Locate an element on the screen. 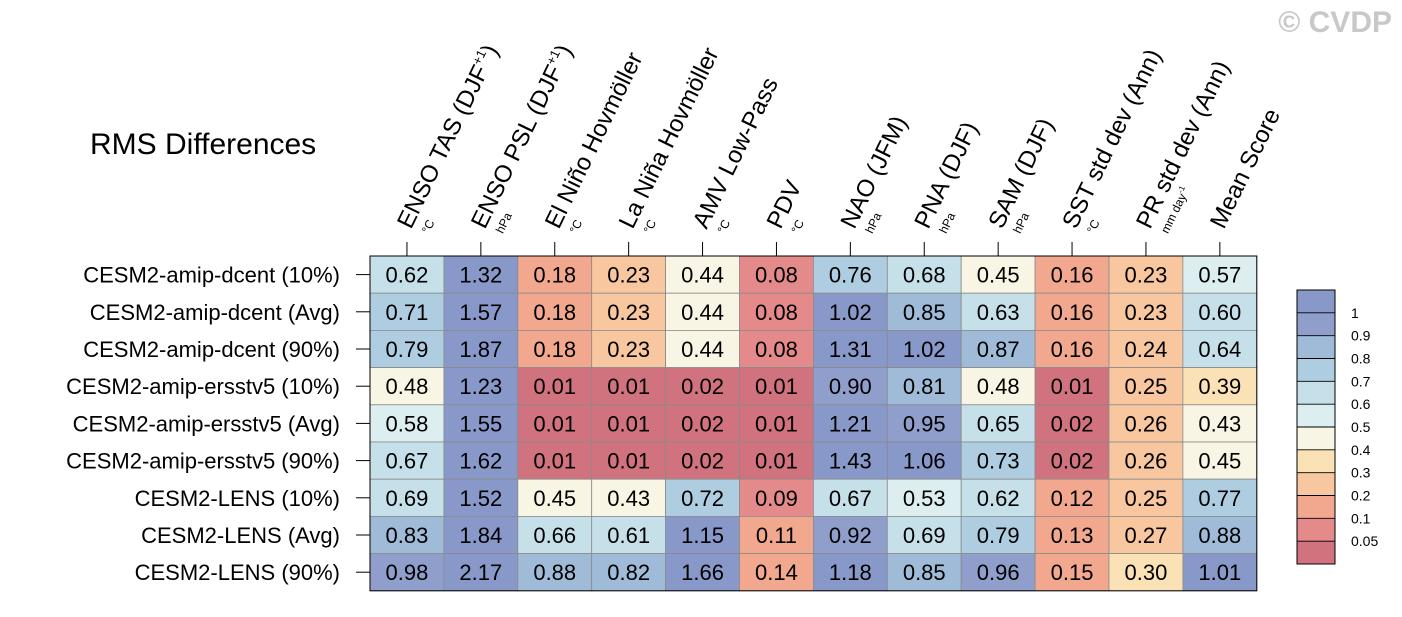 The width and height of the screenshot is (1402, 617). cell-value: 0.67 is located at coordinates (850, 498).